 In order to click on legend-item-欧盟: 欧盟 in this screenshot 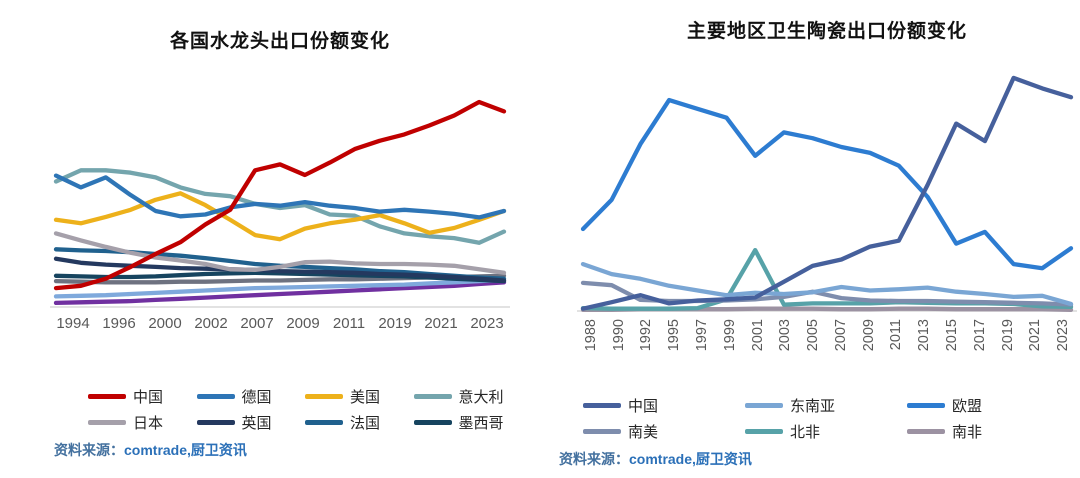, I will do `click(983, 405)`.